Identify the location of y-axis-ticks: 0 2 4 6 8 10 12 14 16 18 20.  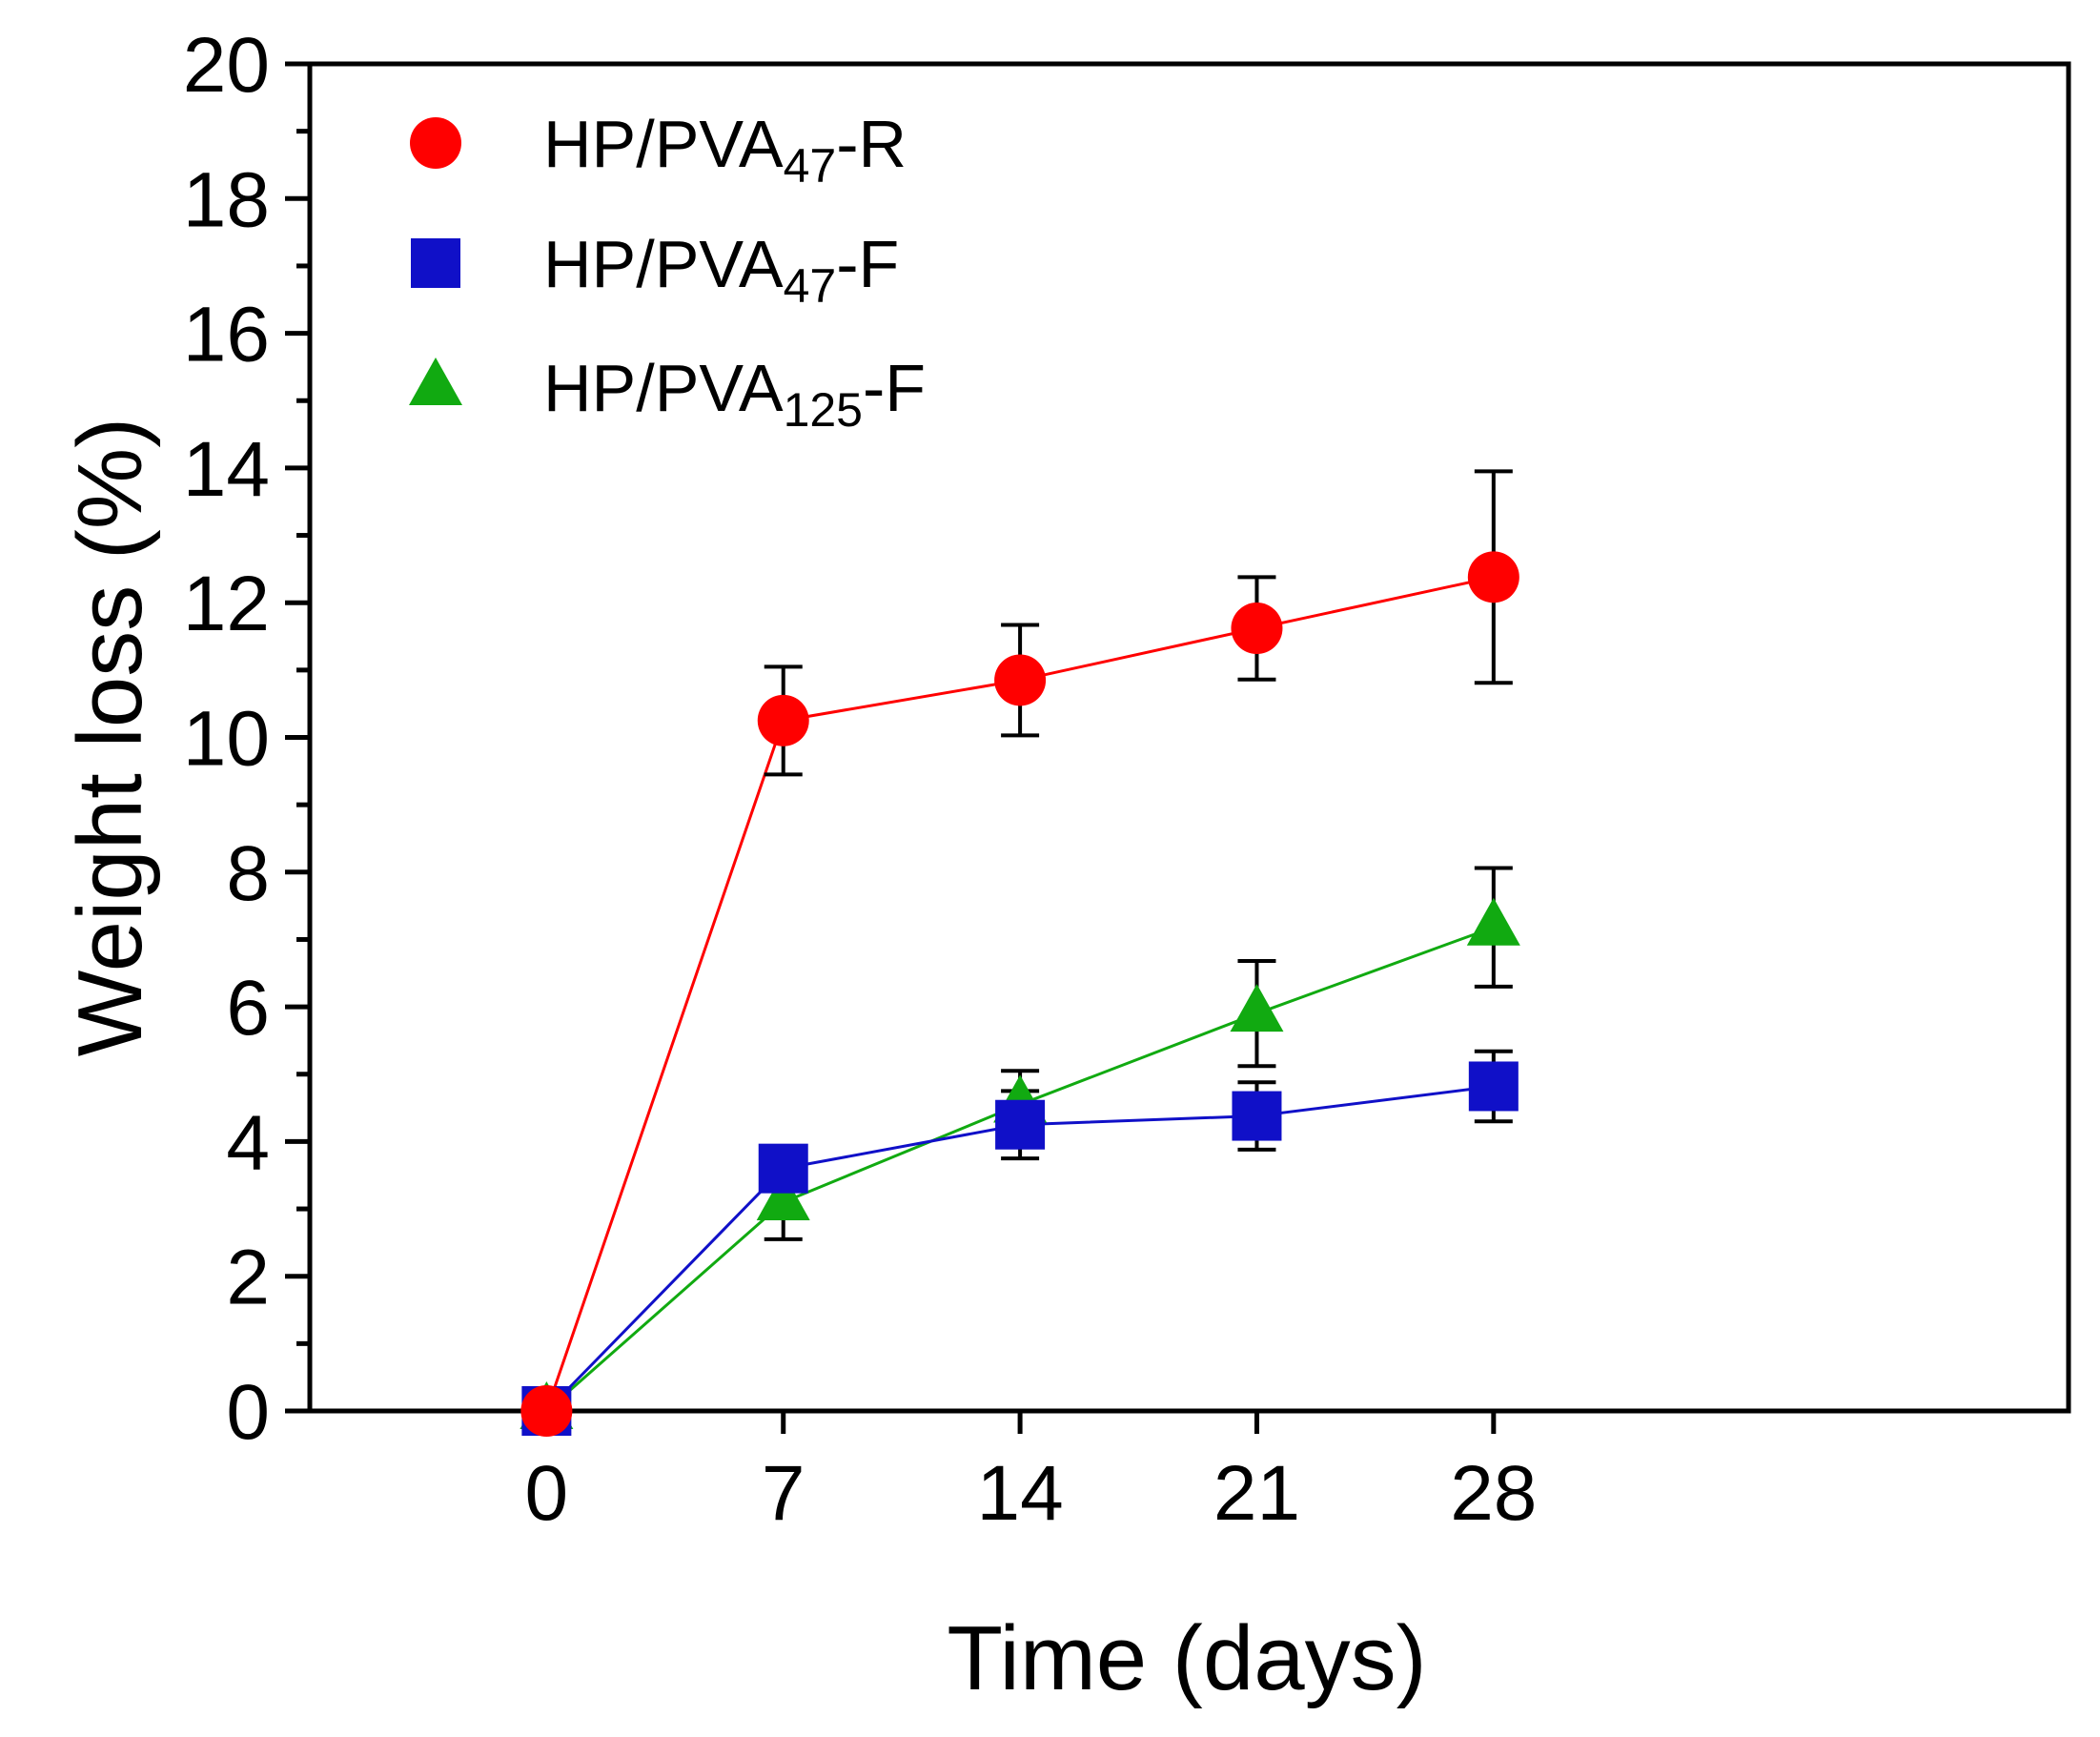
(246, 739).